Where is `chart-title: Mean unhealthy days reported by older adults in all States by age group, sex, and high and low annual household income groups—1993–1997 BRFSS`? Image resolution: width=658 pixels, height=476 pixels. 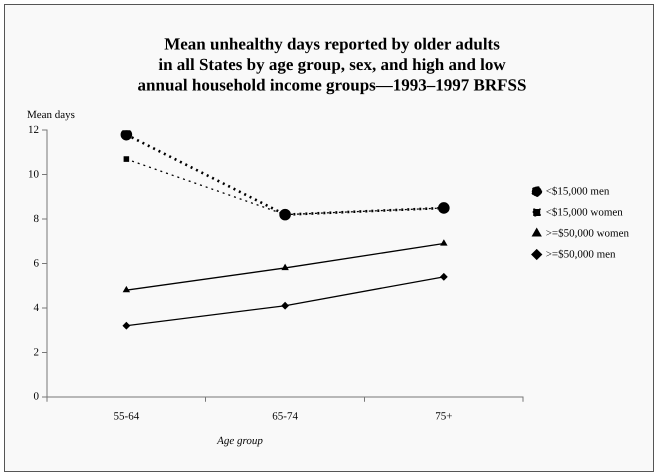
chart-title: Mean unhealthy days reported by older adults in all States by age group, sex, and high and low annual household income groups—1993–1997 BRFSS is located at coordinates (332, 64).